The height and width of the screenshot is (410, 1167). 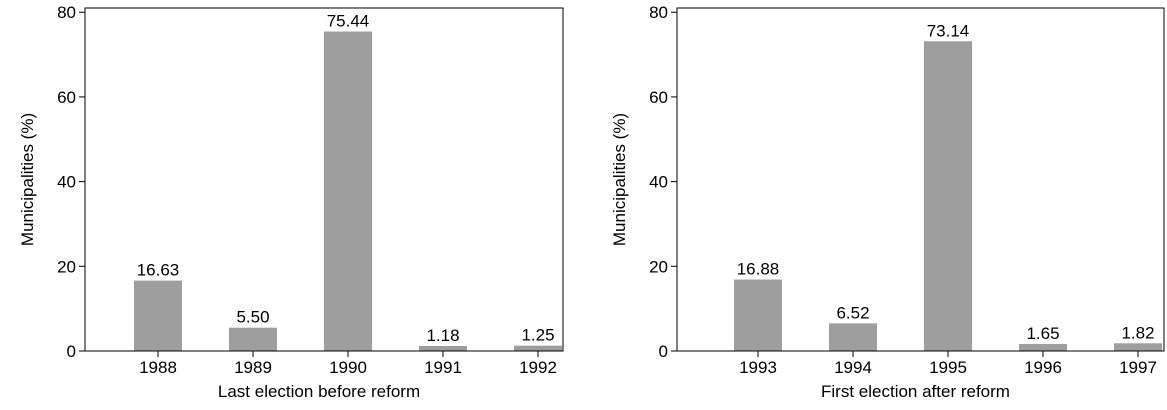 What do you see at coordinates (758, 269) in the screenshot?
I see `panel-2-data-label-1993: 16.88` at bounding box center [758, 269].